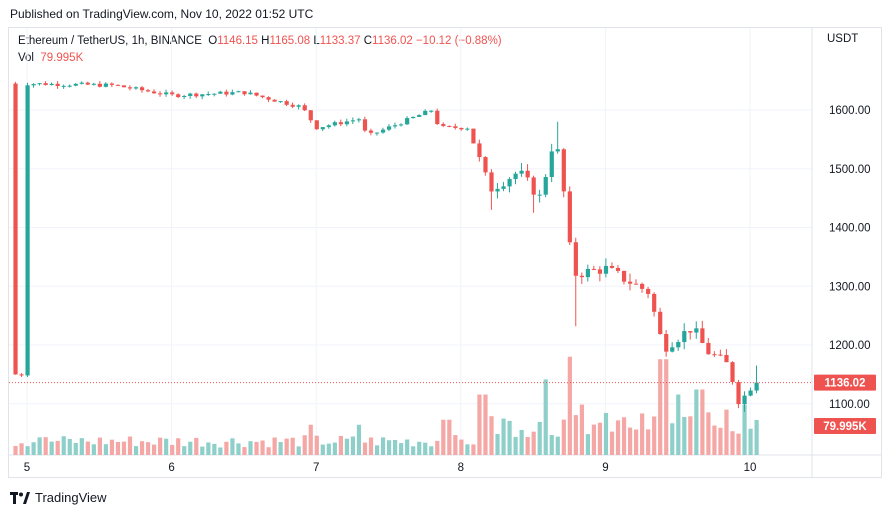 The image size is (891, 517). I want to click on open-label: O, so click(213, 41).